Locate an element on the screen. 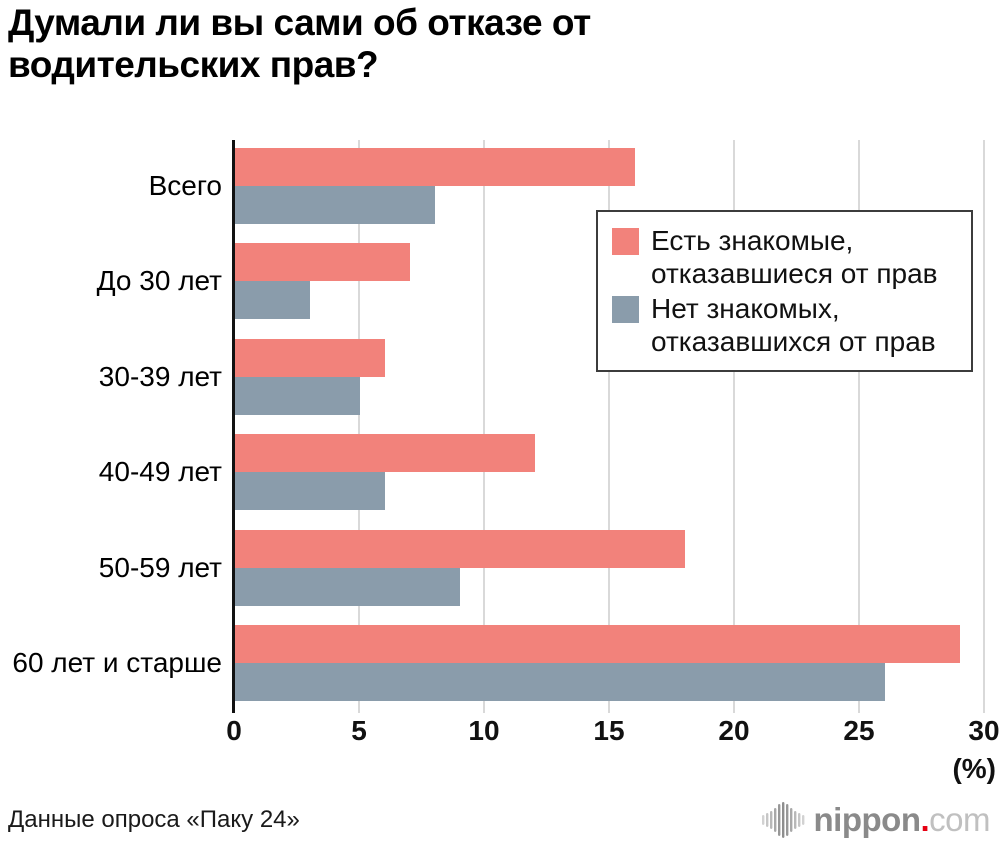 The image size is (1000, 842). x-tick-label: 15 is located at coordinates (609, 730).